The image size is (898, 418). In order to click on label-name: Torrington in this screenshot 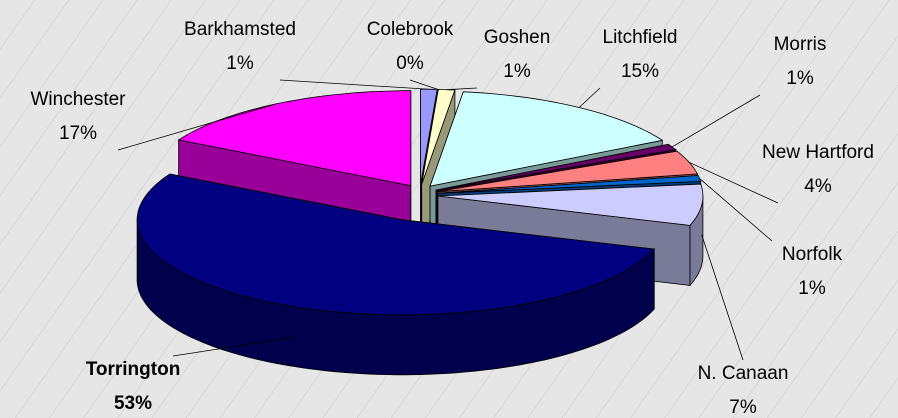, I will do `click(133, 369)`.